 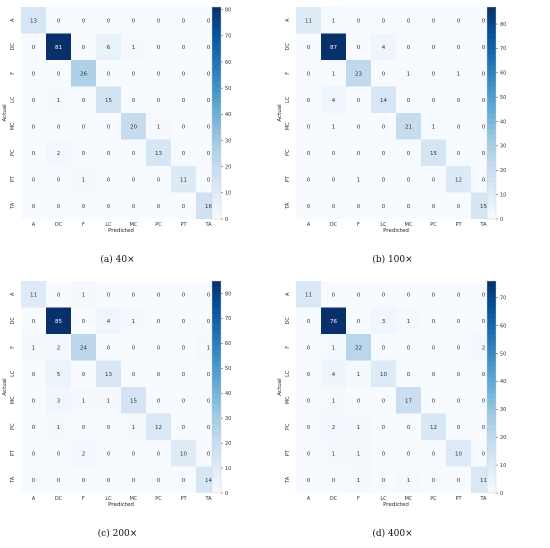 I want to click on cell-value: 2, so click(x=59, y=348).